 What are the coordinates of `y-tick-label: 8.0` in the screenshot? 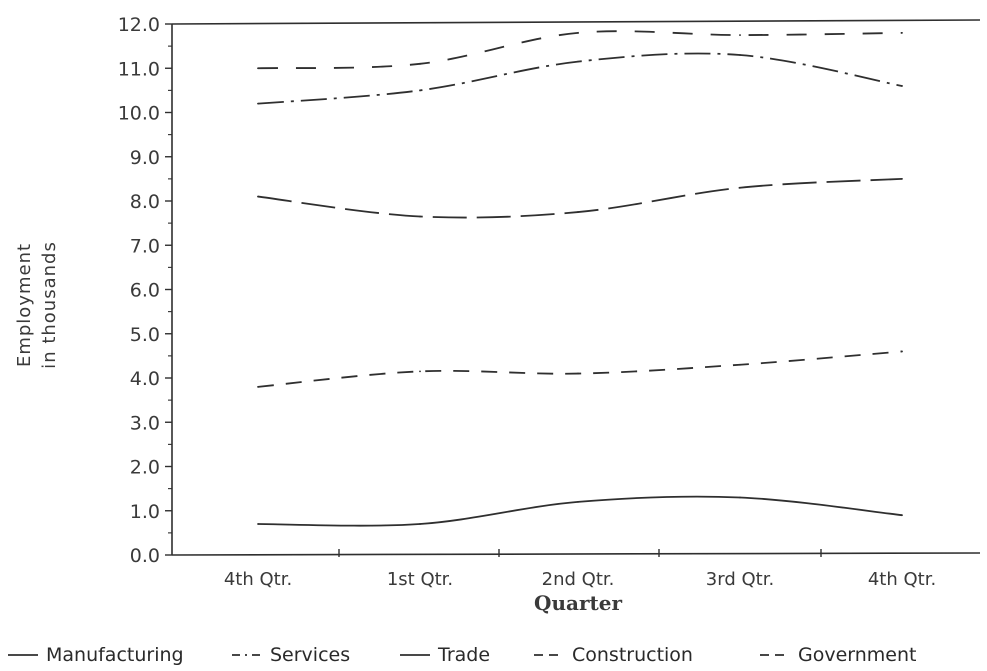 It's located at (145, 202).